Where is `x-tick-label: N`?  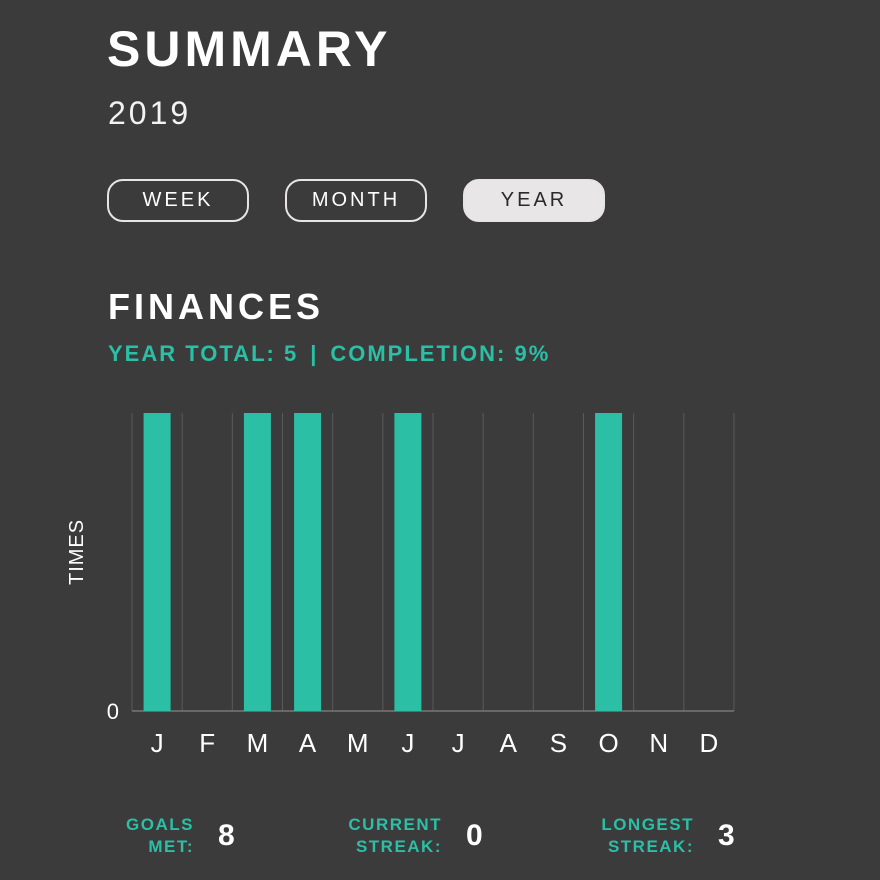
x-tick-label: N is located at coordinates (658, 743).